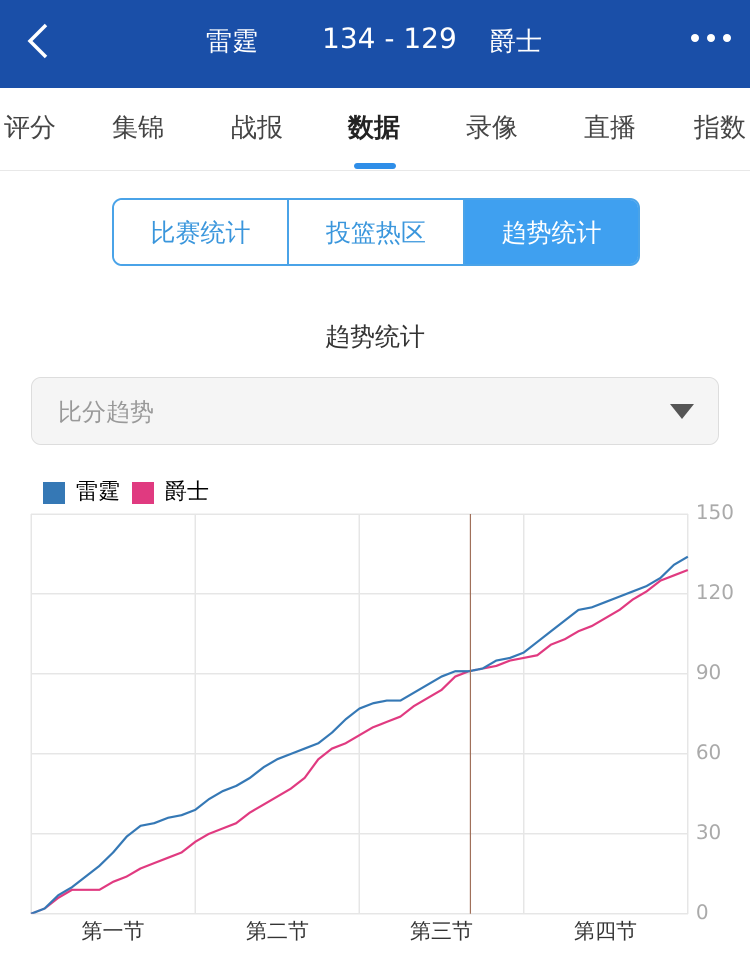 This screenshot has height=968, width=750. Describe the element at coordinates (187, 492) in the screenshot. I see `legend-label: 爵士` at that location.